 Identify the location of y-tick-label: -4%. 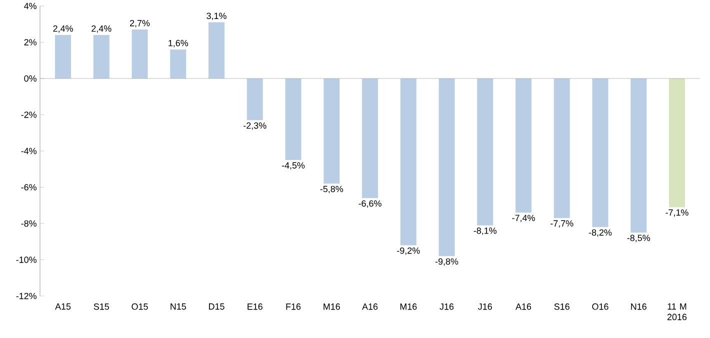
(28, 151).